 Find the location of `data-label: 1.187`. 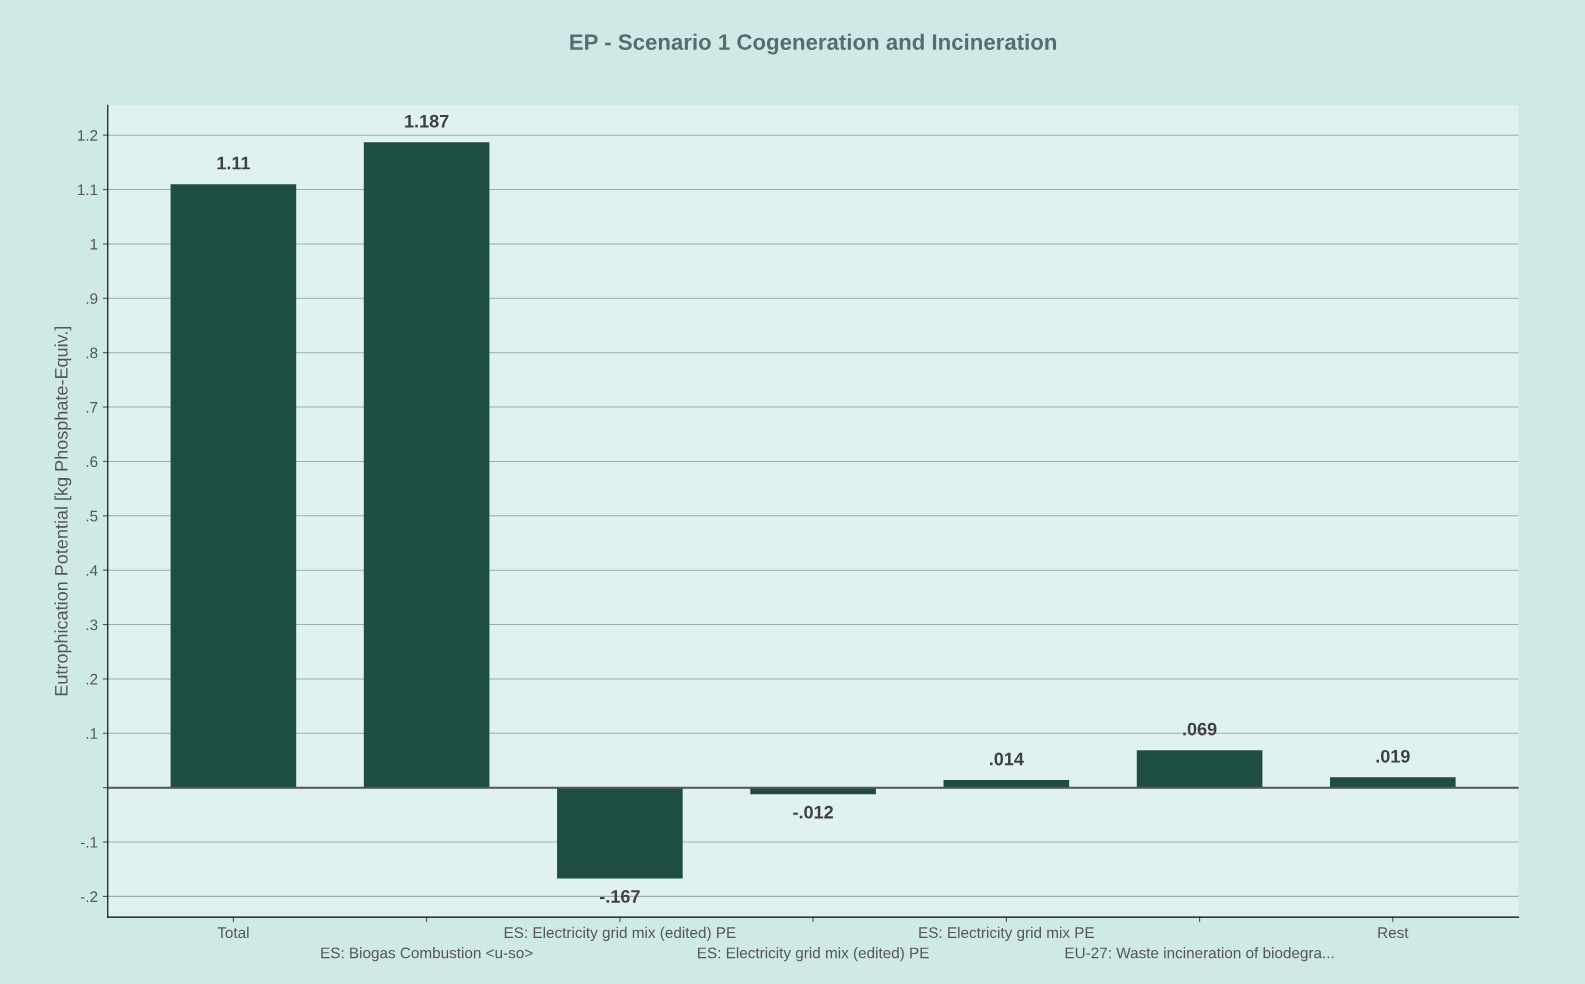

data-label: 1.187 is located at coordinates (427, 121).